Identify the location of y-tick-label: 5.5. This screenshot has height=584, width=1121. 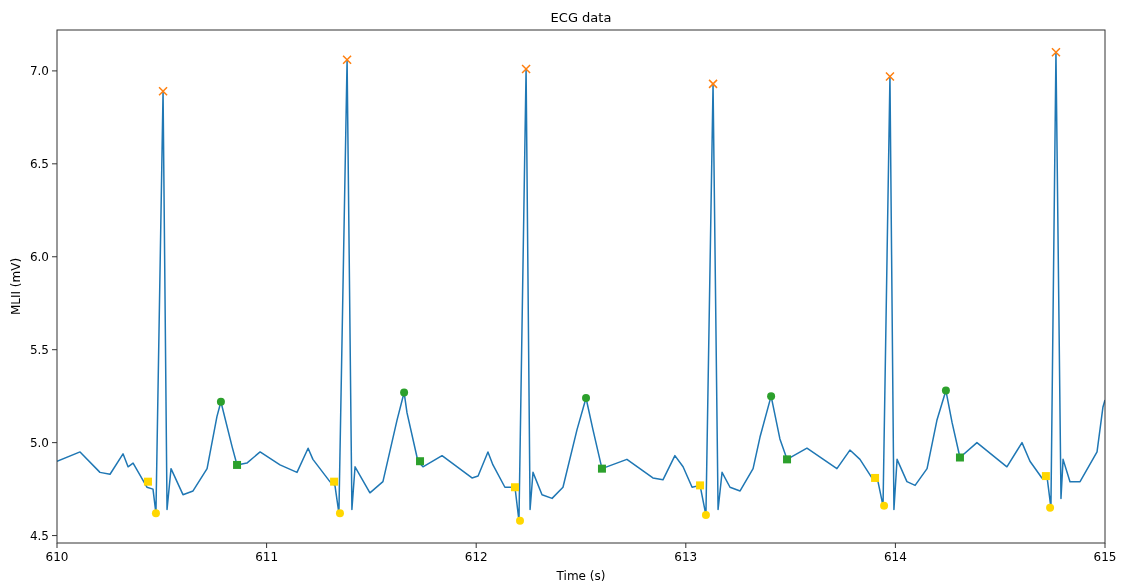
(39, 349).